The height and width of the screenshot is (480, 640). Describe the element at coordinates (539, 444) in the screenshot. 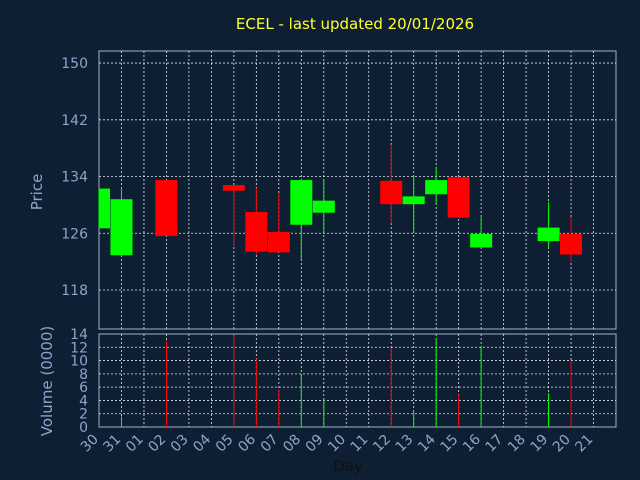

I see `day-tick-label: 19` at that location.